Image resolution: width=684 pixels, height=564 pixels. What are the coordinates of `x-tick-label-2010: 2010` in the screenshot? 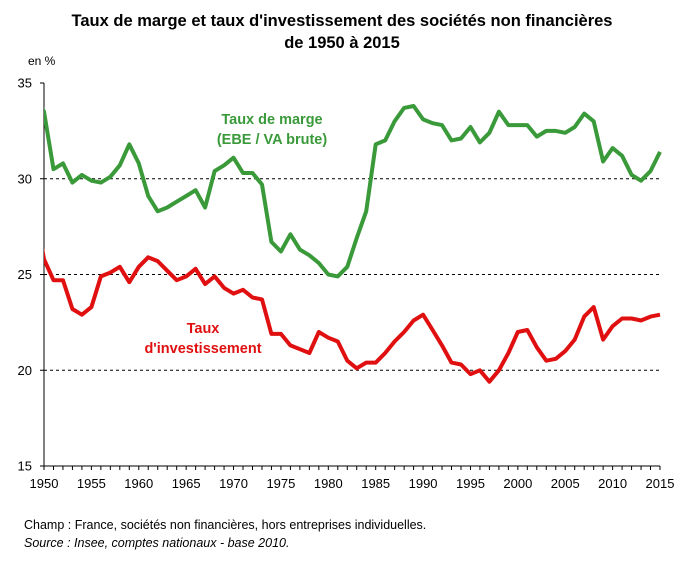 It's located at (612, 483).